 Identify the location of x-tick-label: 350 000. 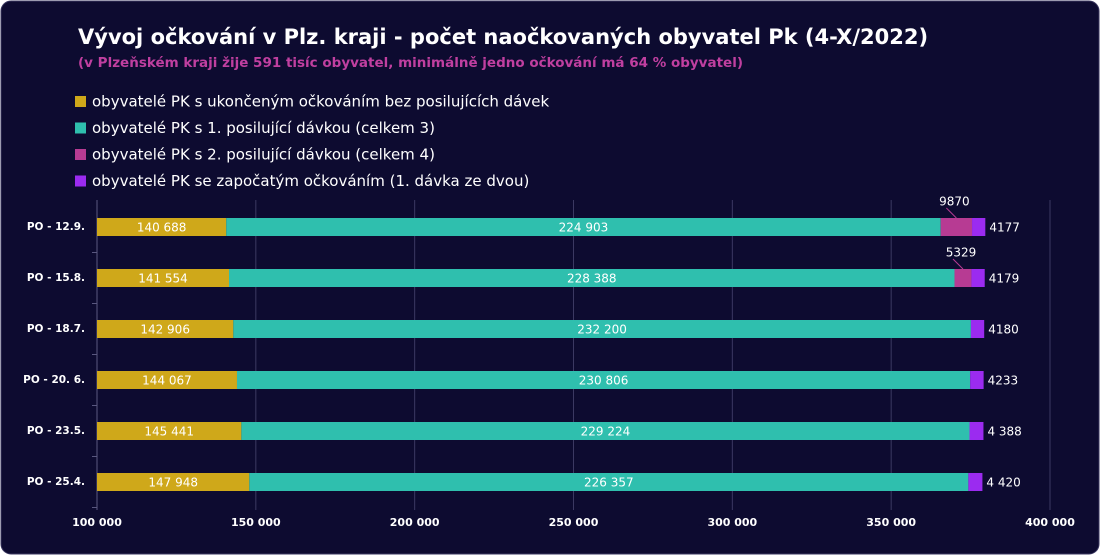
(891, 522).